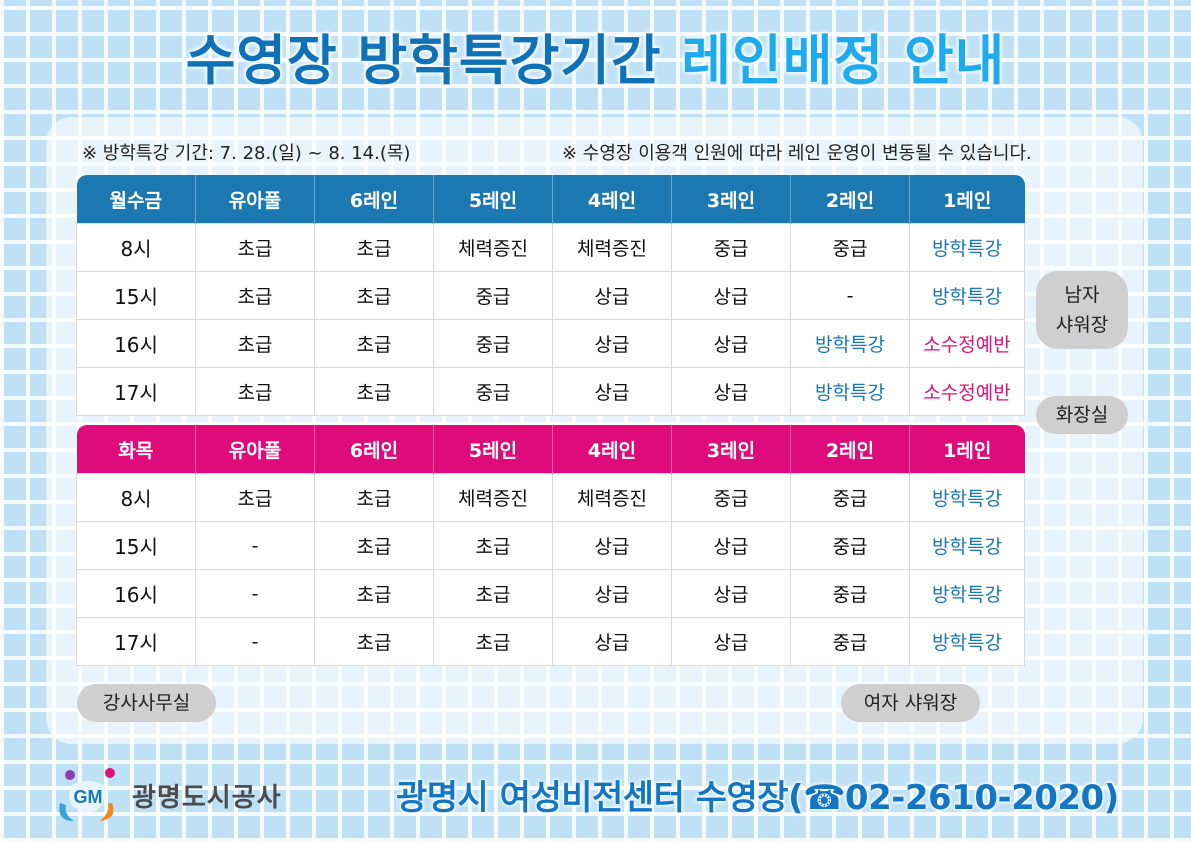  I want to click on mwf-header-row: 월수금 유아풀 6레인 5레인 4레인 3레인 2레인 1레인, so click(550, 199).